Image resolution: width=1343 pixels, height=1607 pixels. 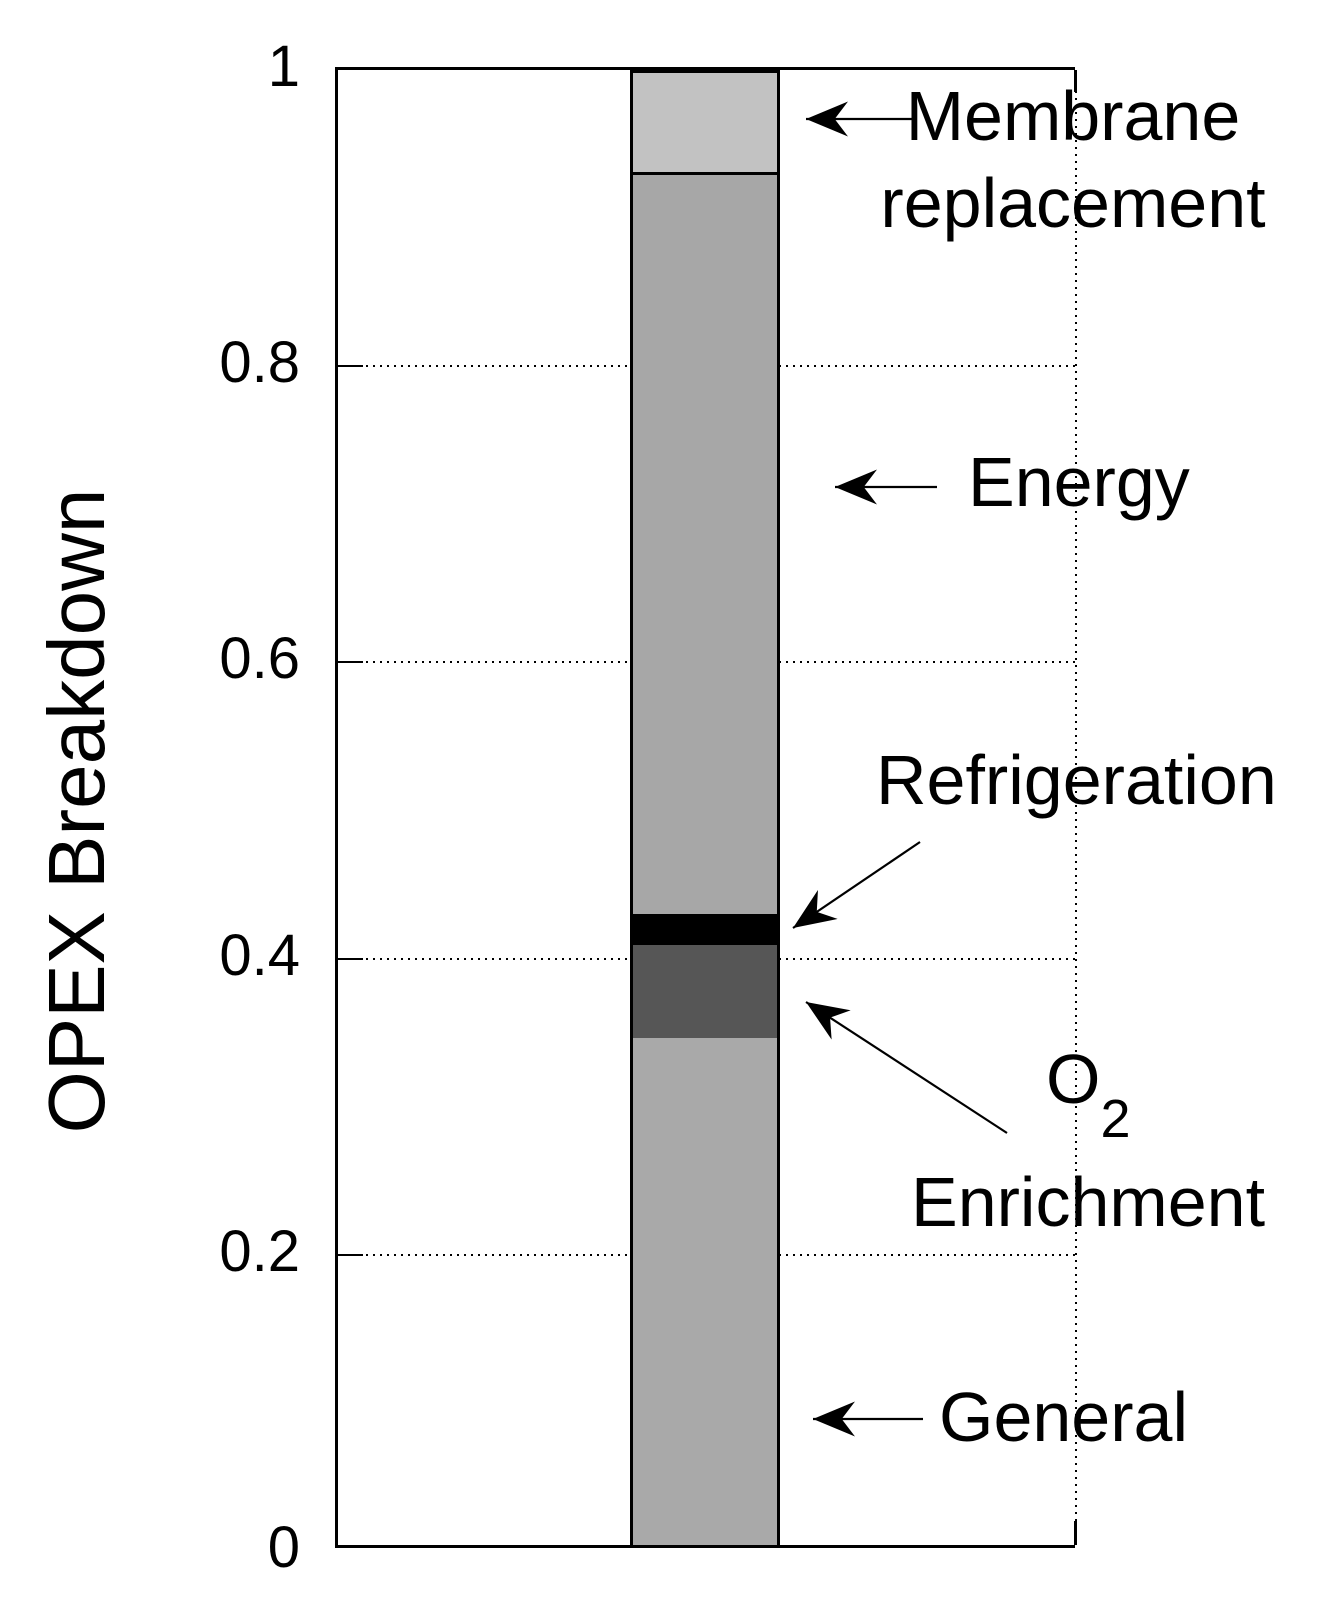 What do you see at coordinates (259, 363) in the screenshot?
I see `y-tick-label-0.8: 0.8` at bounding box center [259, 363].